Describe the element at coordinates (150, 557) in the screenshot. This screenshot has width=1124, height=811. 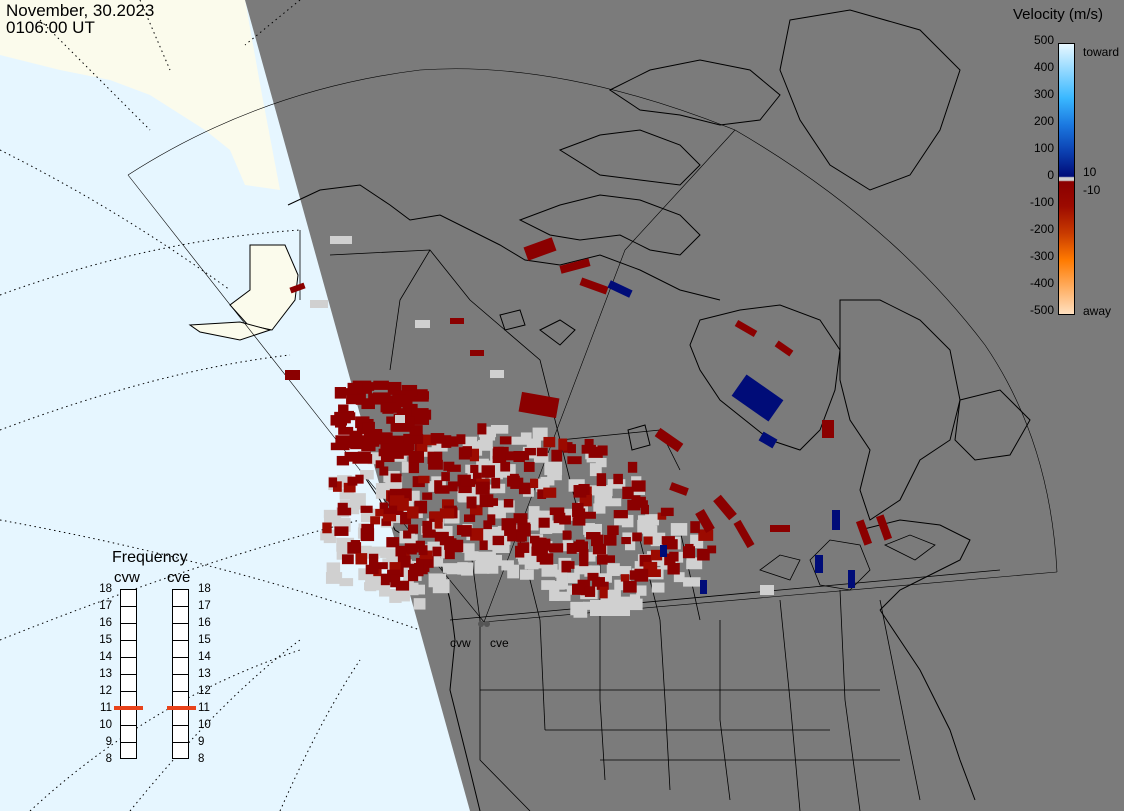
I see `frequency-title: Frequency` at that location.